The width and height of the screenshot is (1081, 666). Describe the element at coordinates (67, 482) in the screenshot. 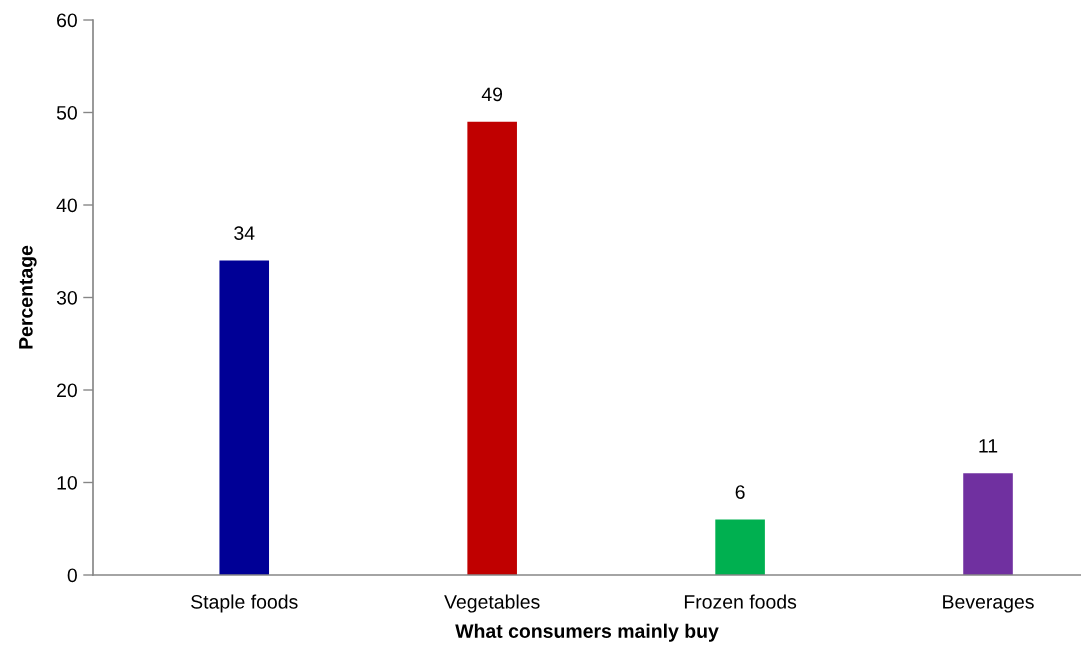

I see `y-tick-label: 10` at that location.